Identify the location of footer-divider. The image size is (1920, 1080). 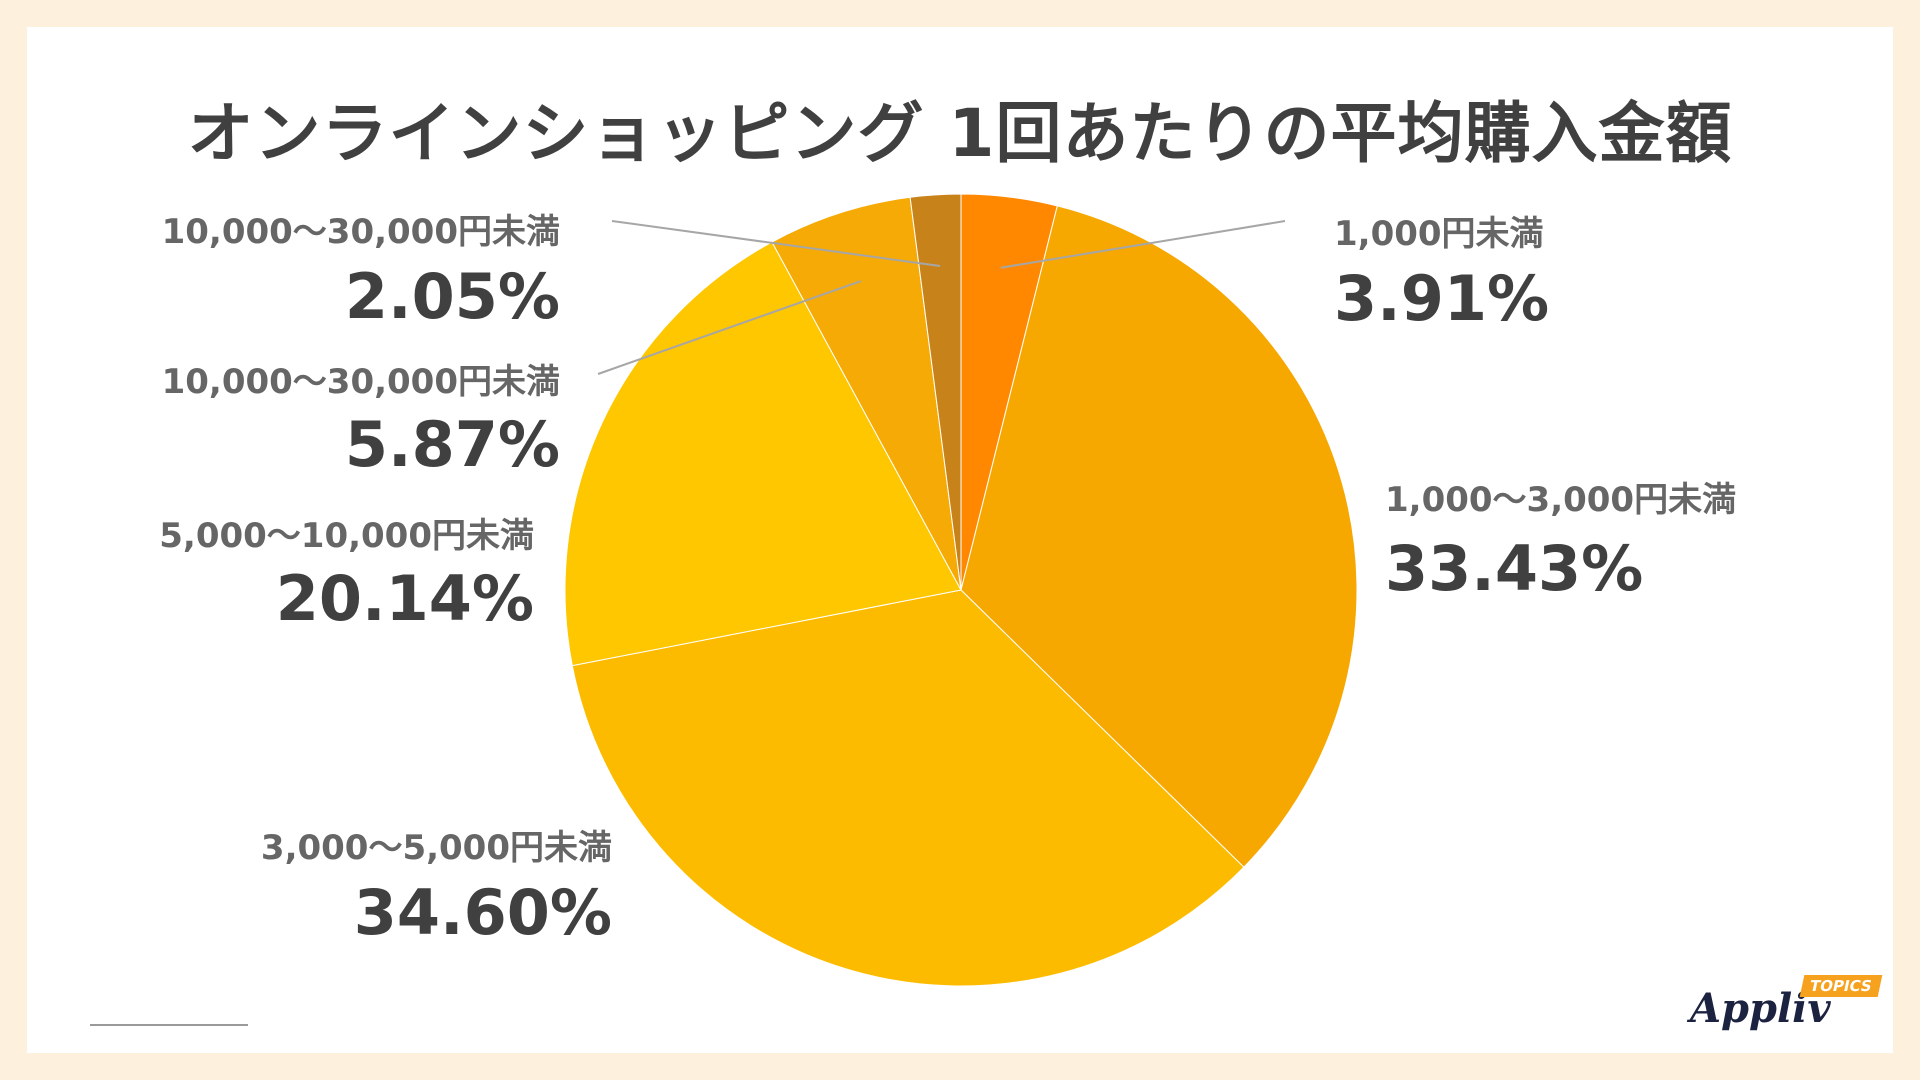
(169, 1025).